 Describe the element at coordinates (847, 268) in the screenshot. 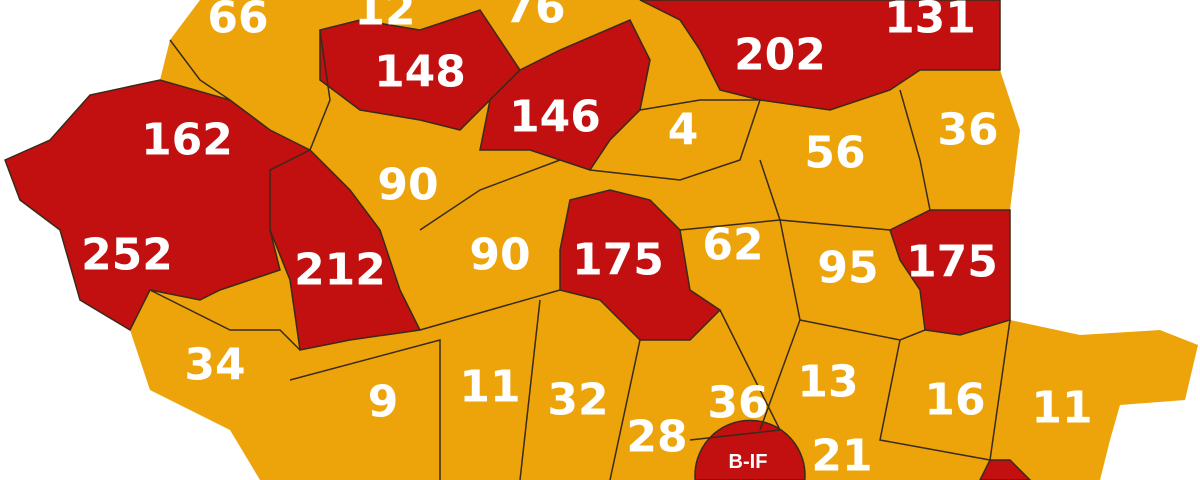

I see `county-value-label: 95` at that location.